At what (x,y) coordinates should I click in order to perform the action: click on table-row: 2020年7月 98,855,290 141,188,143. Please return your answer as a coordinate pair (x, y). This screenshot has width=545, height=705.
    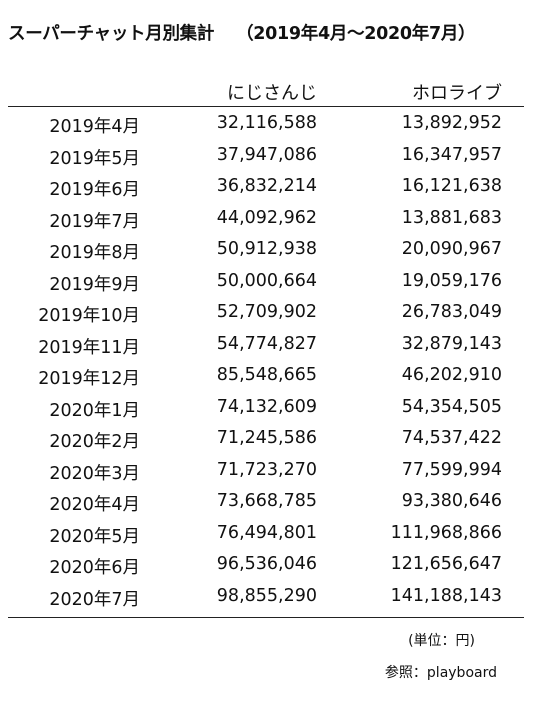
    Looking at the image, I should click on (266, 599).